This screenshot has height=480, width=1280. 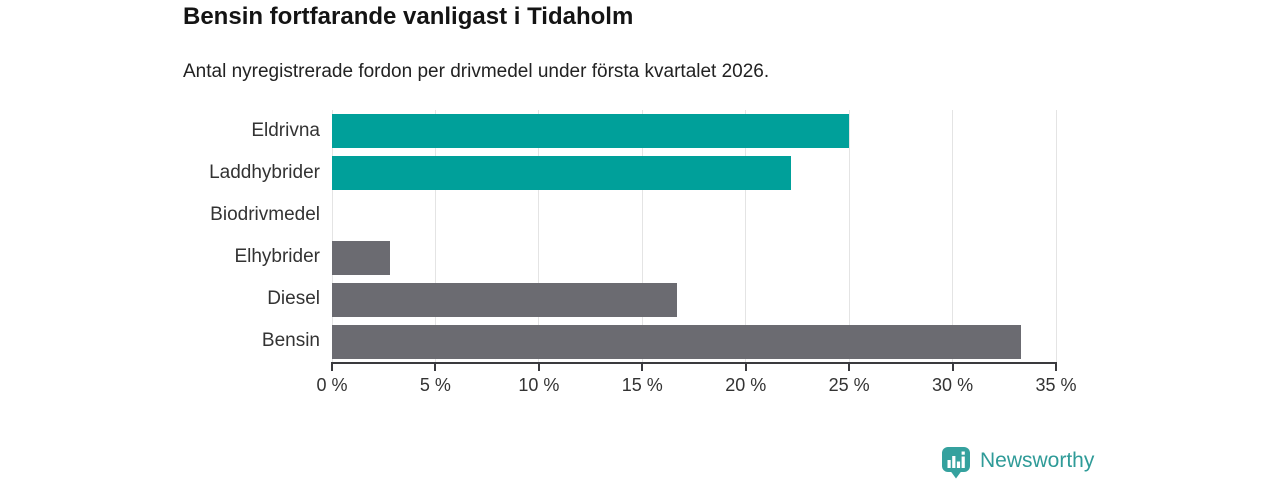 What do you see at coordinates (849, 385) in the screenshot?
I see `x-axis-tick-label: 25 %` at bounding box center [849, 385].